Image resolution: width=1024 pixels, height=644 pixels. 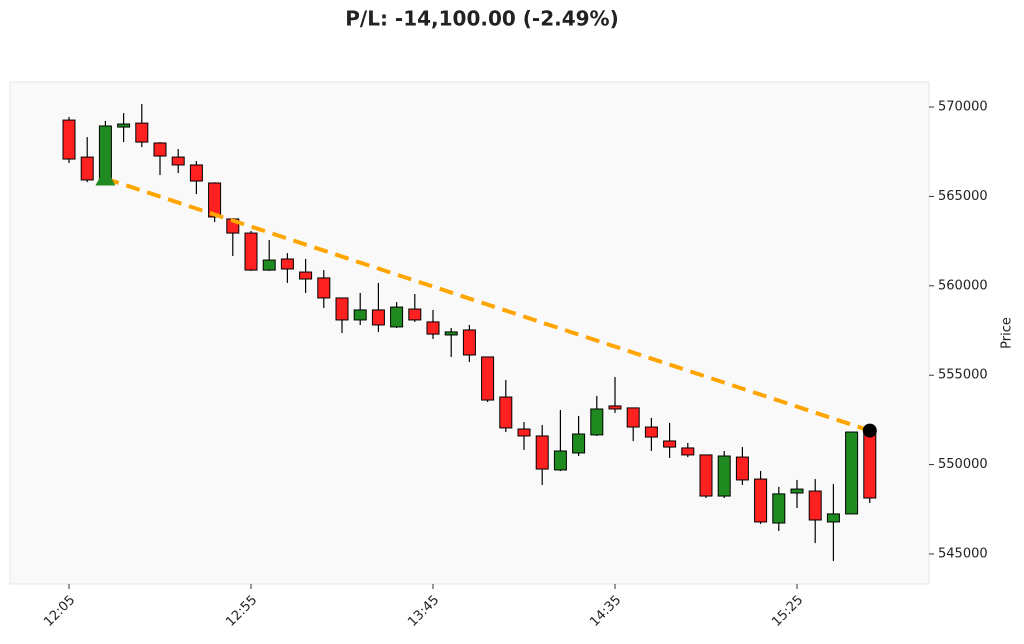 I want to click on x-tick-label: 13:45, so click(x=423, y=611).